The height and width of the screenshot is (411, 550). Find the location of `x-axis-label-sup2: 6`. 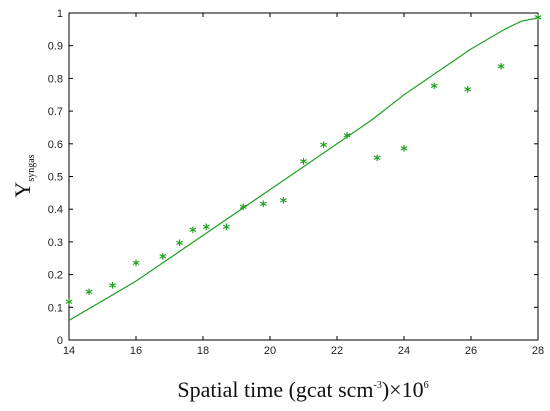

x-axis-label-sup2: 6 is located at coordinates (426, 385).